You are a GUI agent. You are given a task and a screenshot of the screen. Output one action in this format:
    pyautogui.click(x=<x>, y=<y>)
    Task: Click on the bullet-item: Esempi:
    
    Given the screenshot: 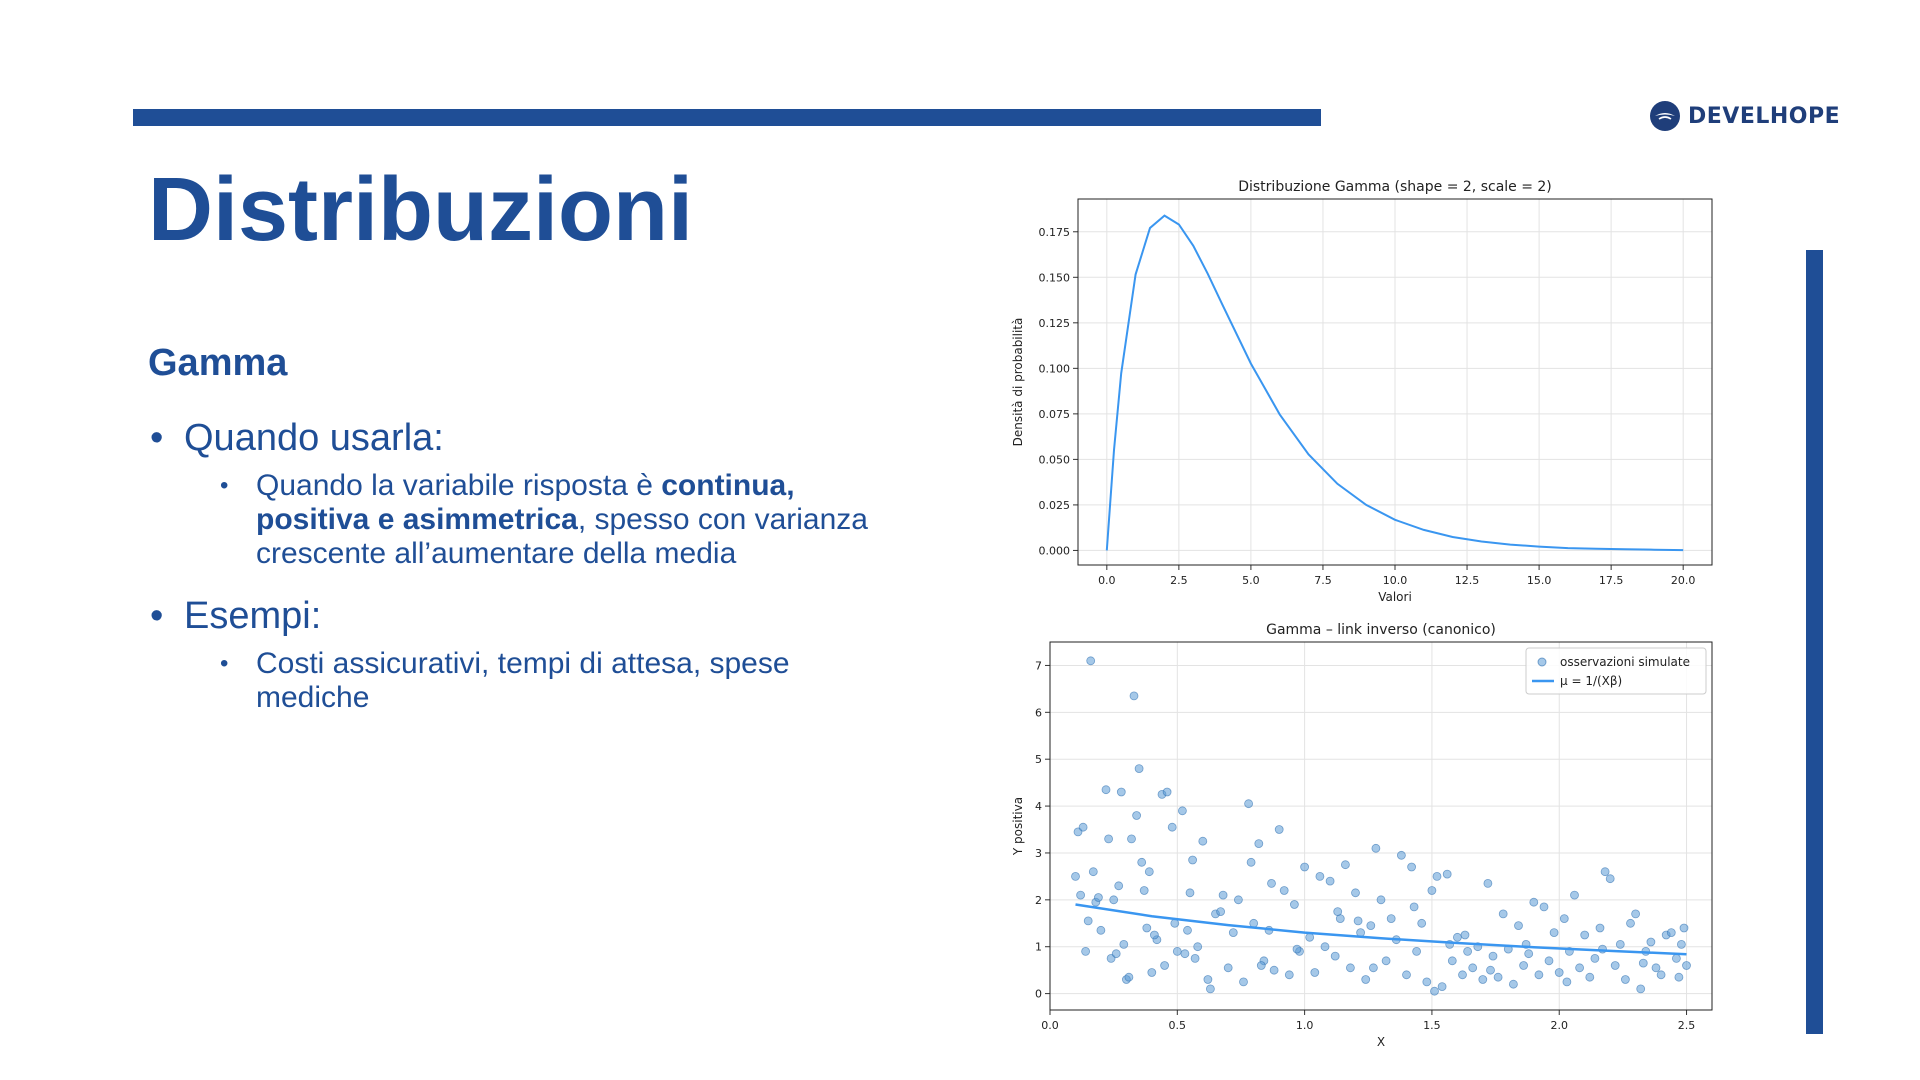 What is the action you would take?
    pyautogui.click(x=518, y=616)
    